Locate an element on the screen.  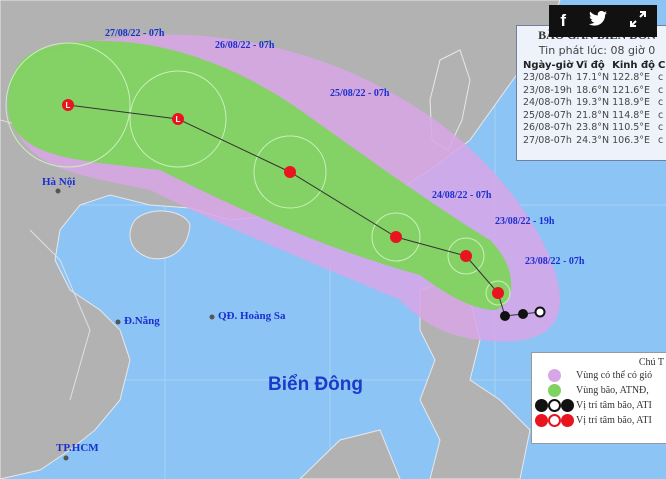
track-label: 24/08/22 - 07h is located at coordinates (462, 195).